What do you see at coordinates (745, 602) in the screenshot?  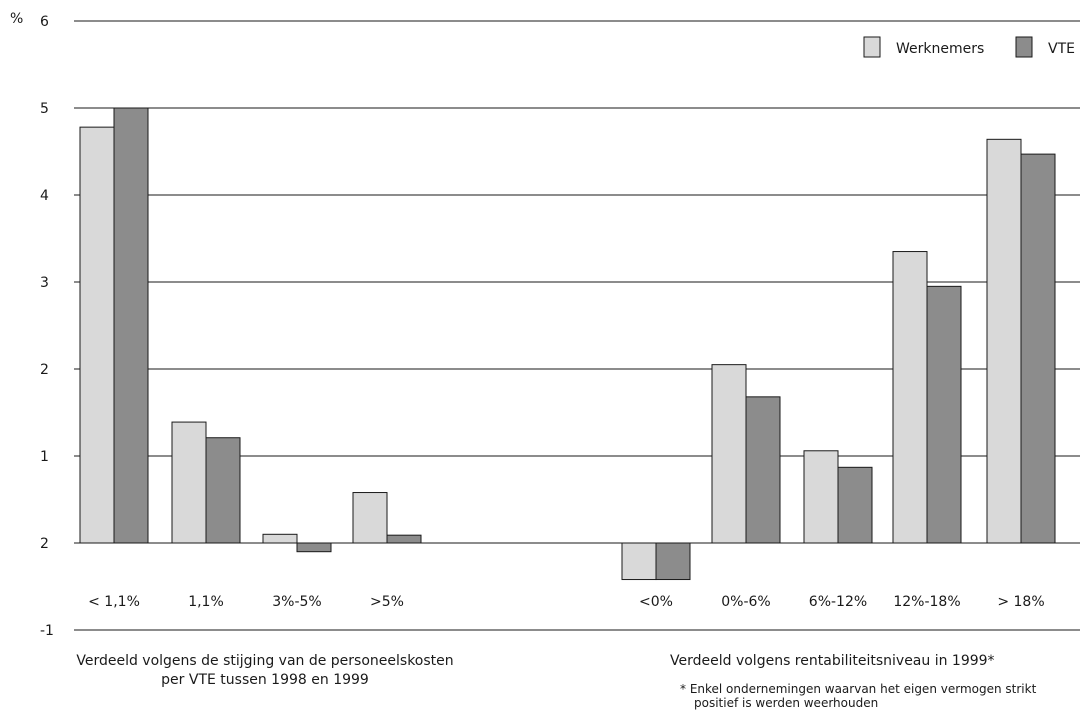 I see `x-category-label: 0%-6%` at bounding box center [745, 602].